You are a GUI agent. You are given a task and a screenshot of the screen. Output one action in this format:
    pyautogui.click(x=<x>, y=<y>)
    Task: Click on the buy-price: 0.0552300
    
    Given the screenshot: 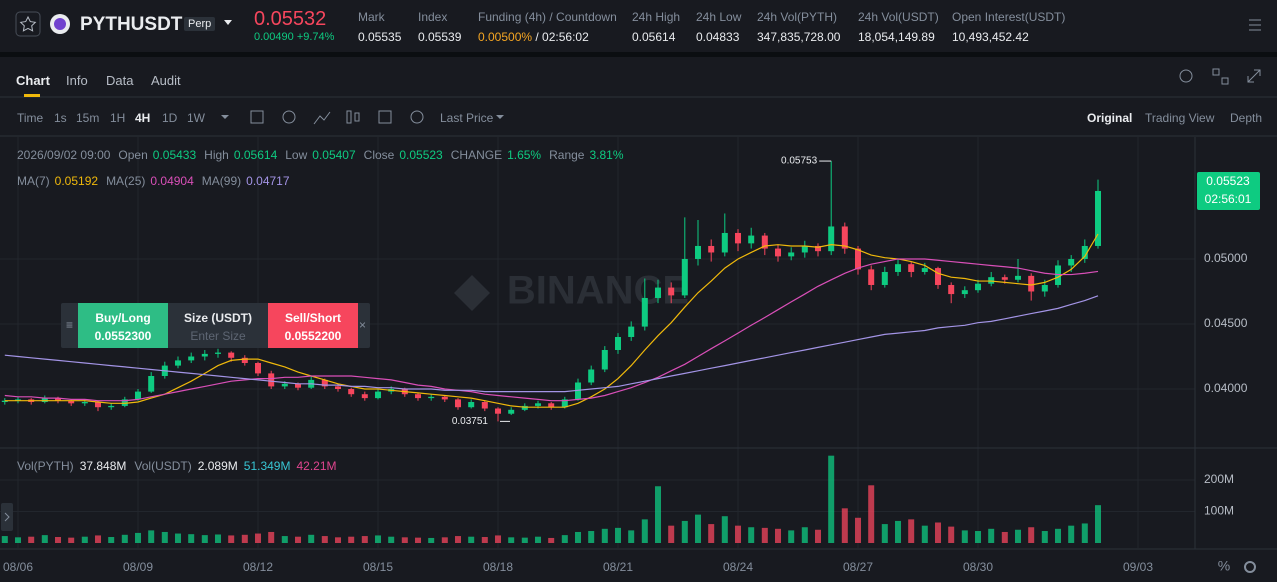 What is the action you would take?
    pyautogui.click(x=123, y=336)
    